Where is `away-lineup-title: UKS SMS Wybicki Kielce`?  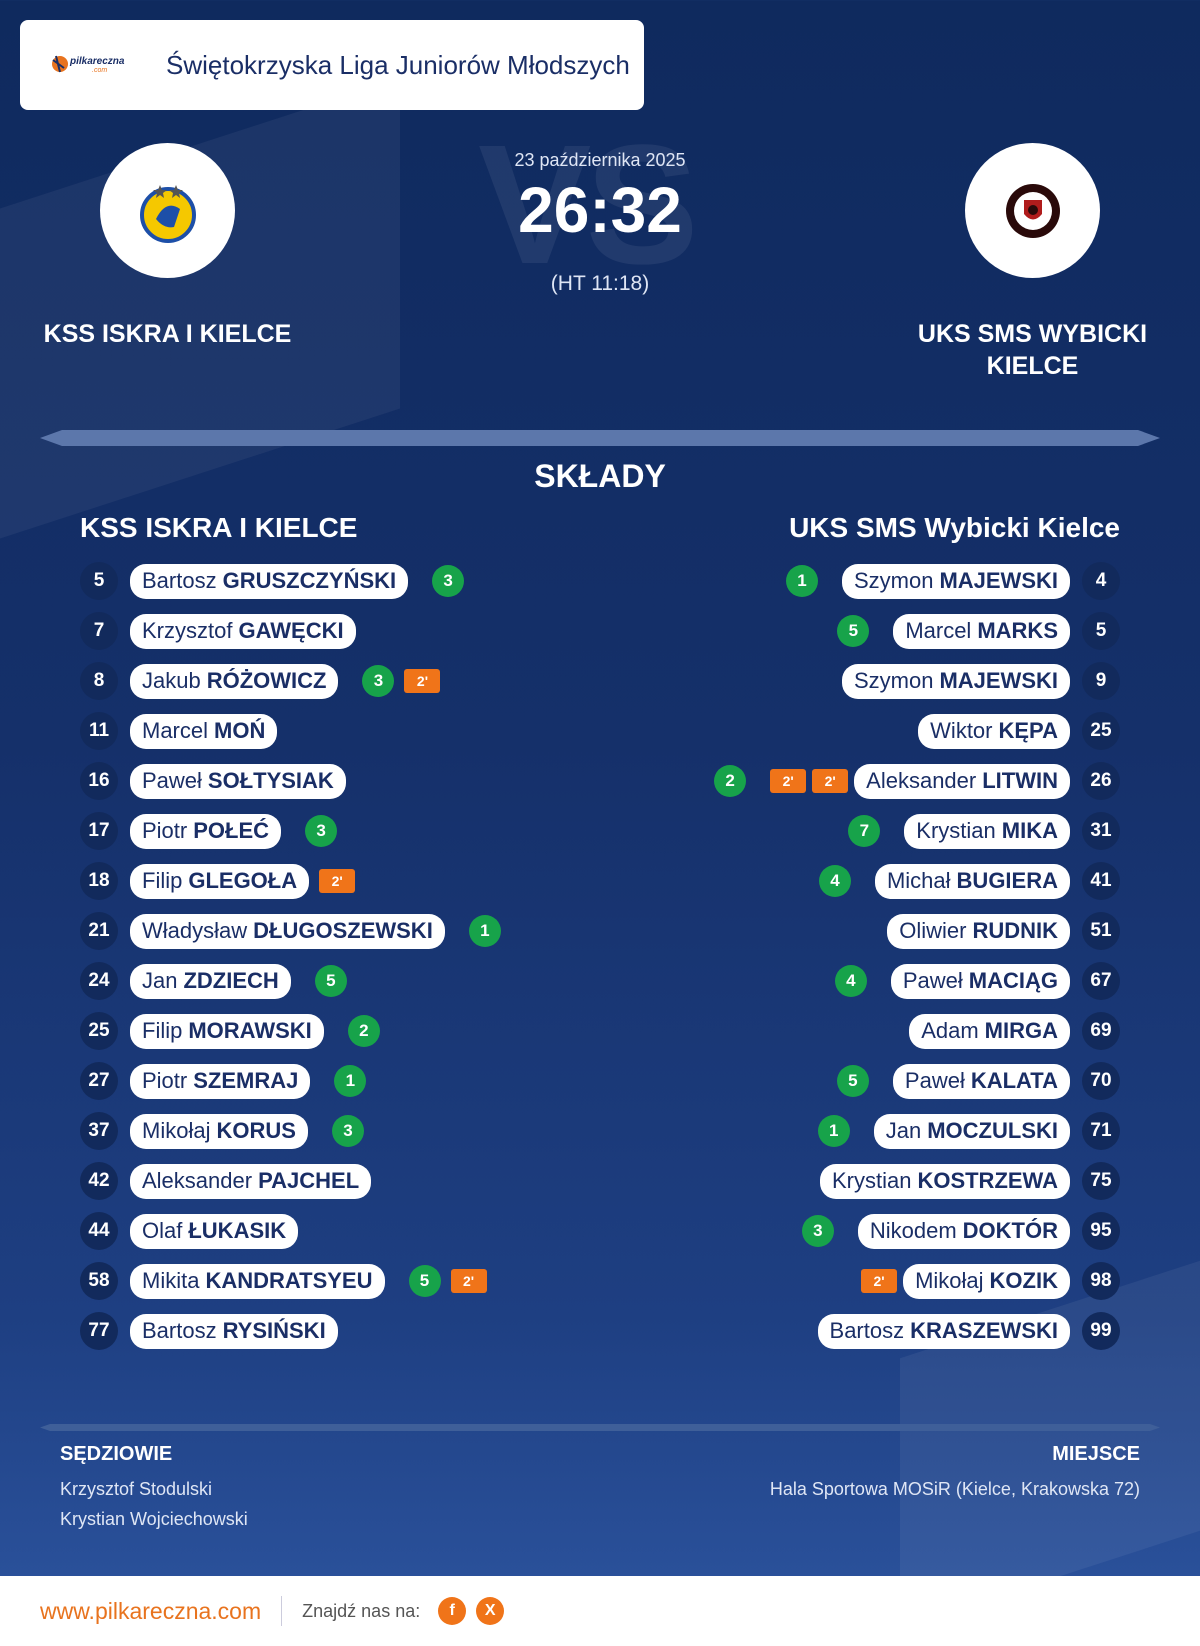
away-lineup-title: UKS SMS Wybicki Kielce is located at coordinates (954, 527).